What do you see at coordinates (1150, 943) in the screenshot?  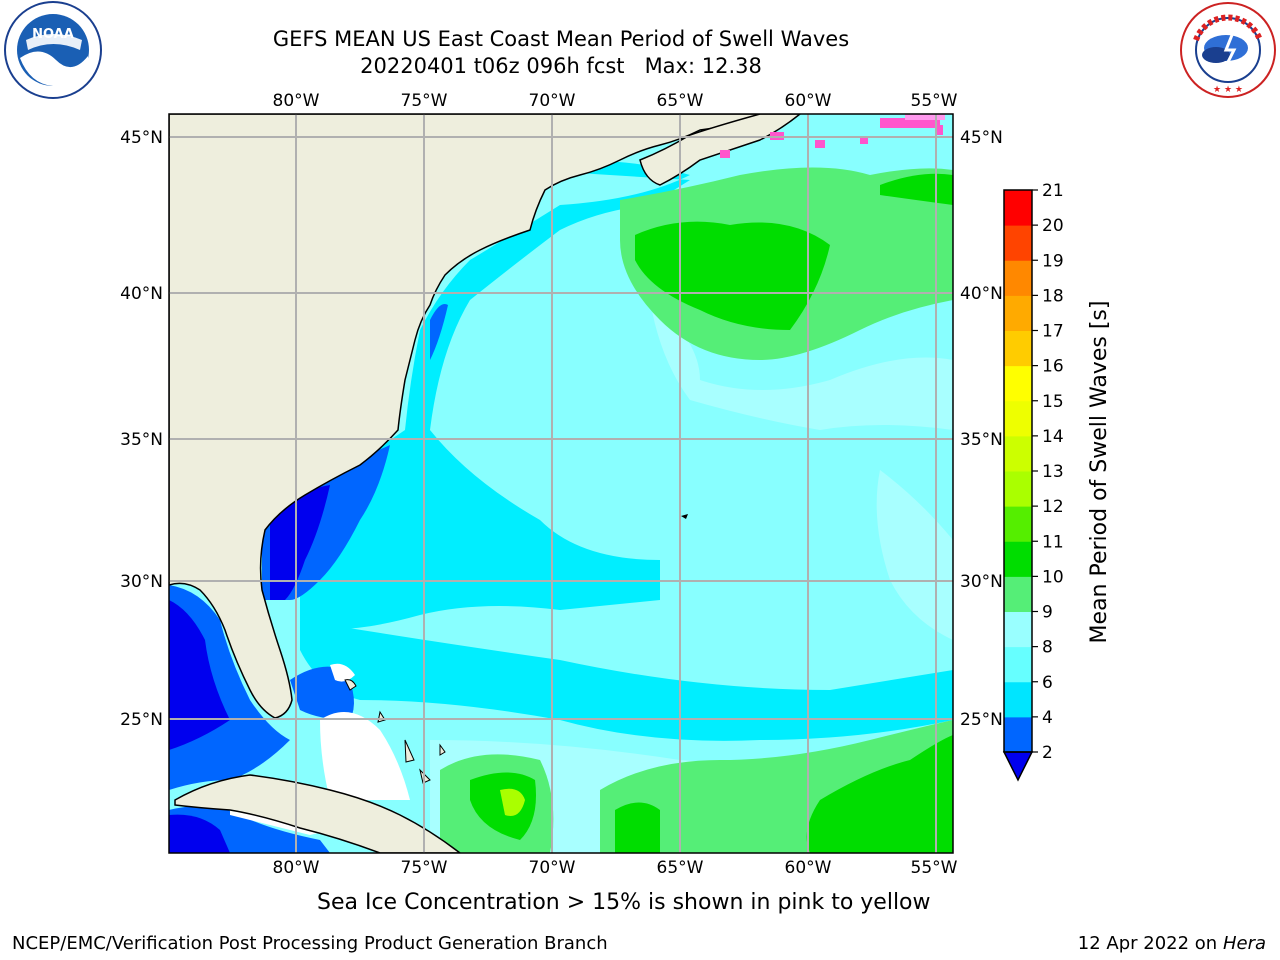 I see `footer-date-text: 12 Apr 2022 on` at bounding box center [1150, 943].